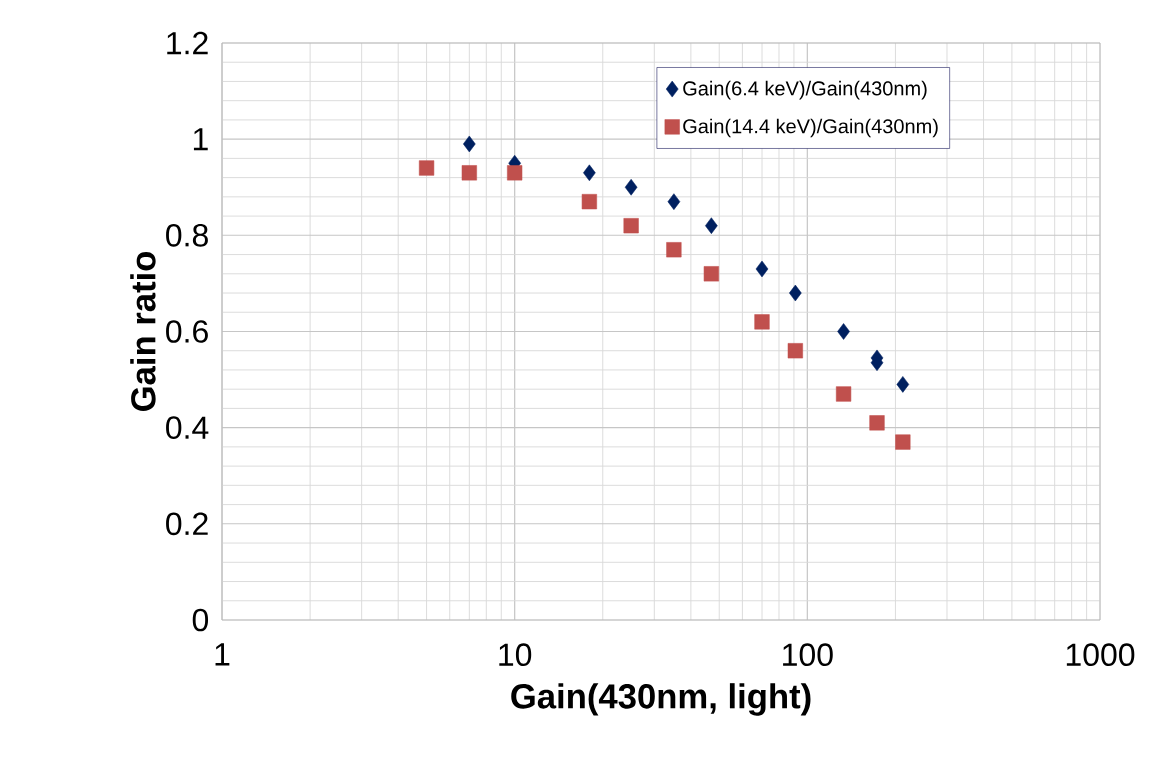  Describe the element at coordinates (810, 128) in the screenshot. I see `legend-label: Gain(14.4 keV)/Gain(430nm)` at that location.